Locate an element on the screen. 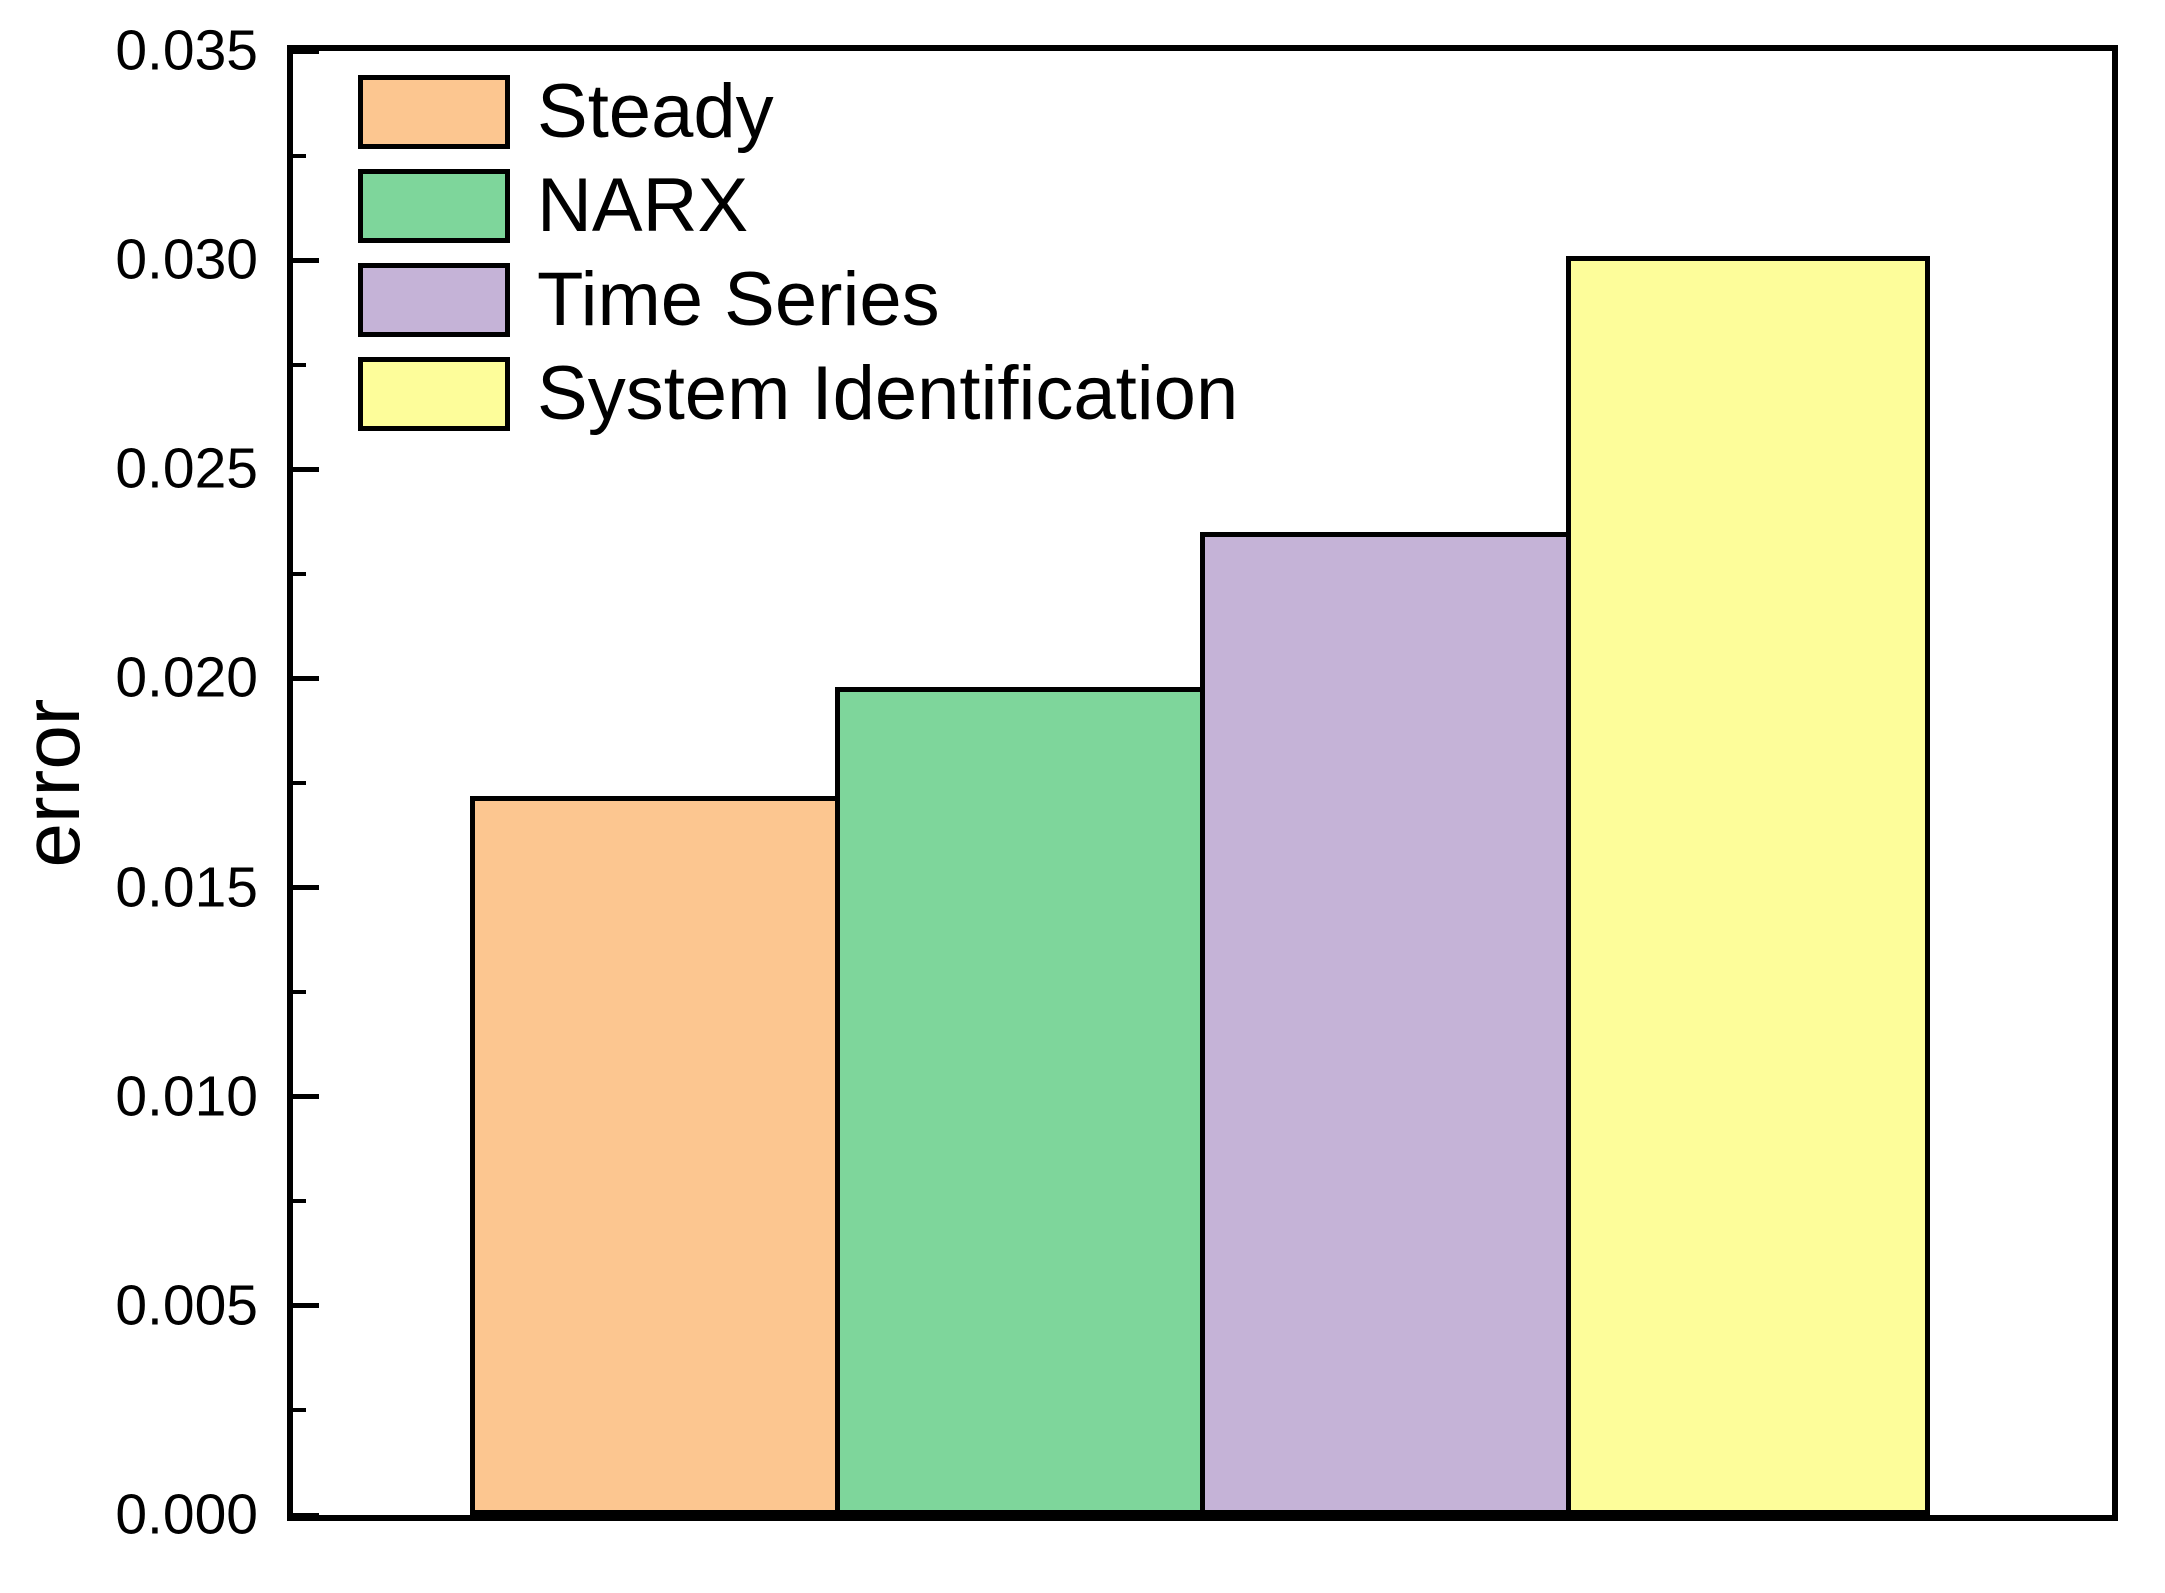 This screenshot has height=1593, width=2165. bar-time-series is located at coordinates (1385, 1023).